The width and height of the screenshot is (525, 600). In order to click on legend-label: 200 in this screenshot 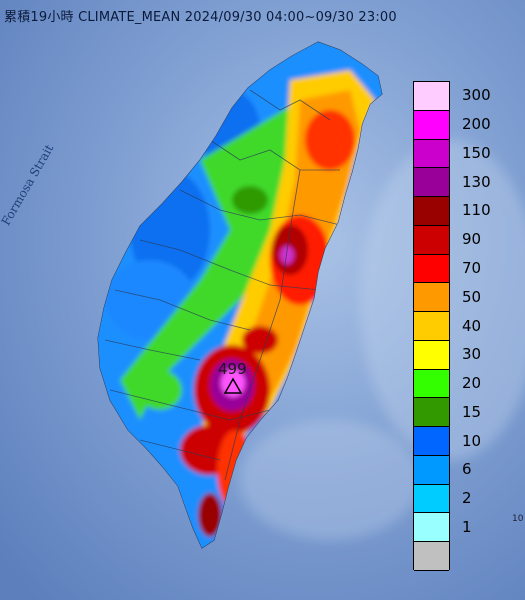, I will do `click(476, 124)`.